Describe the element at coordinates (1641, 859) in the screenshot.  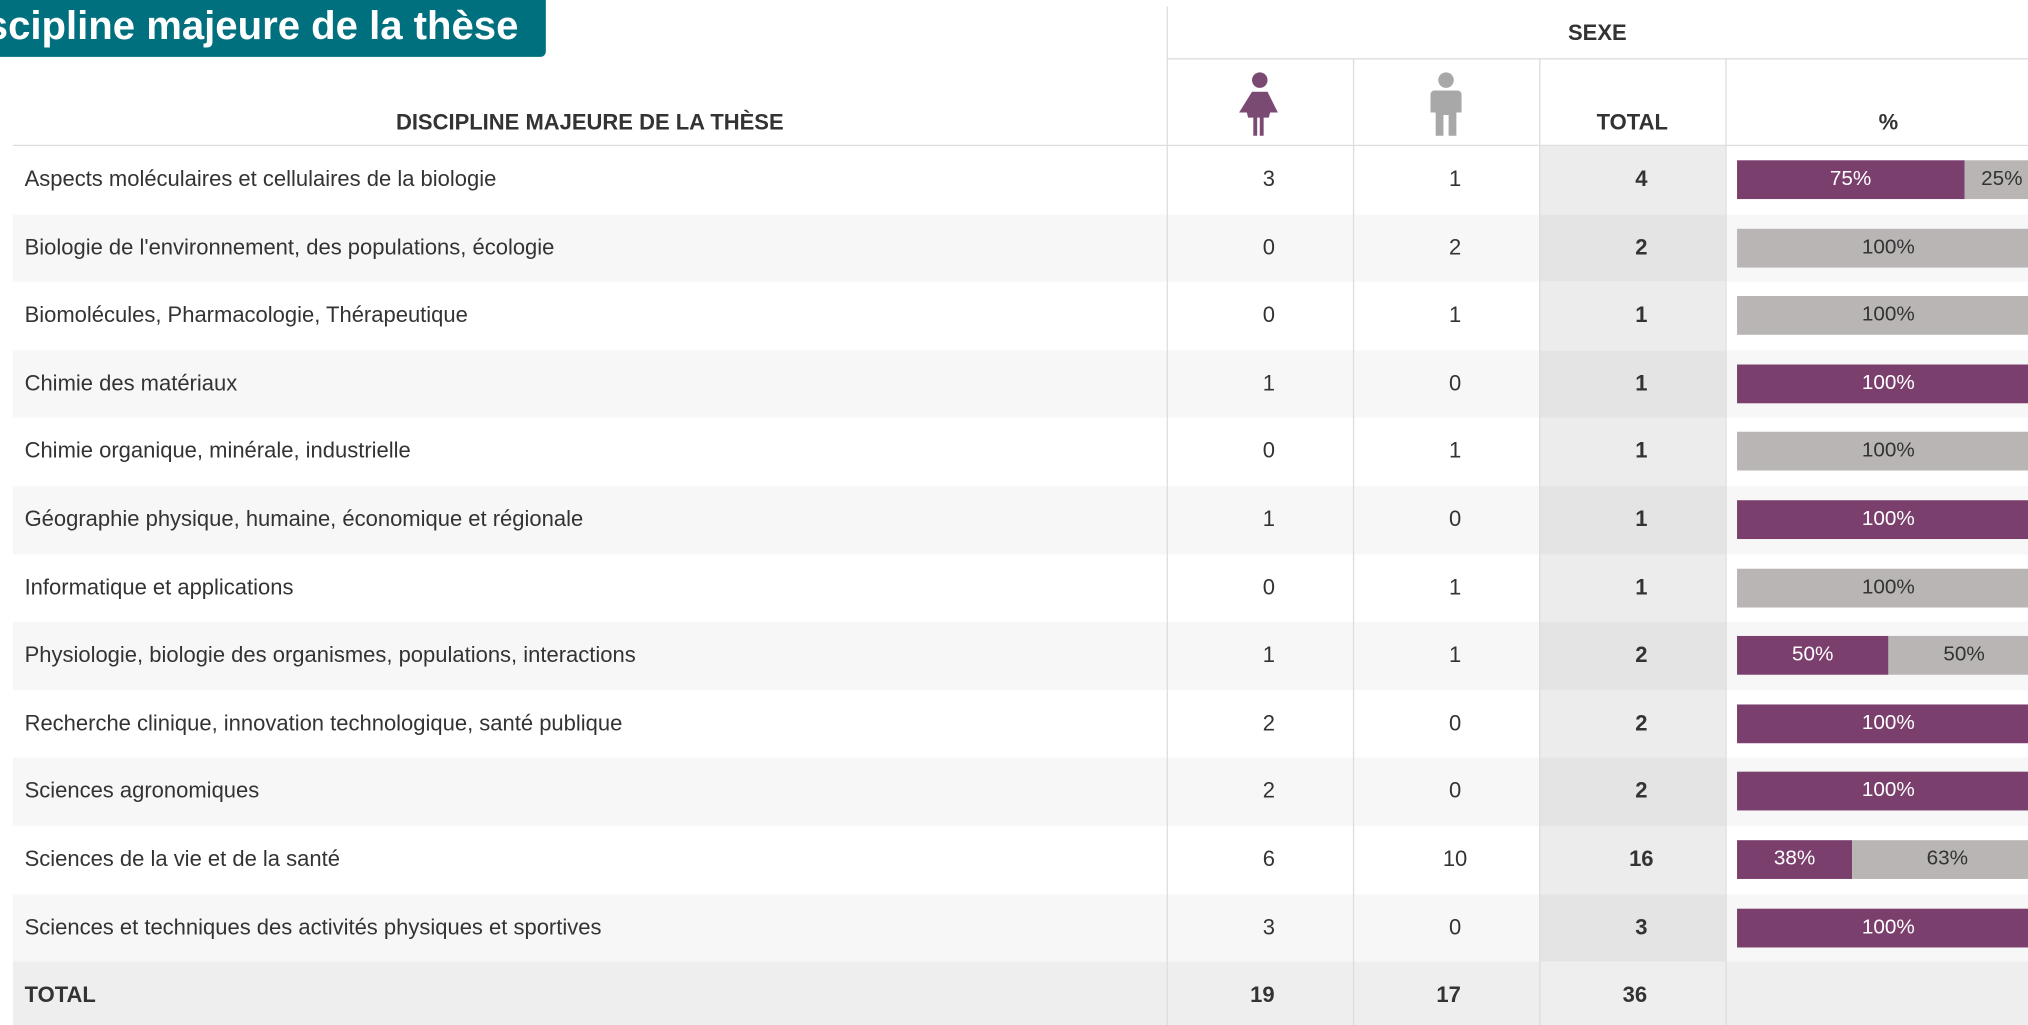
I see `total-count: 16` at that location.